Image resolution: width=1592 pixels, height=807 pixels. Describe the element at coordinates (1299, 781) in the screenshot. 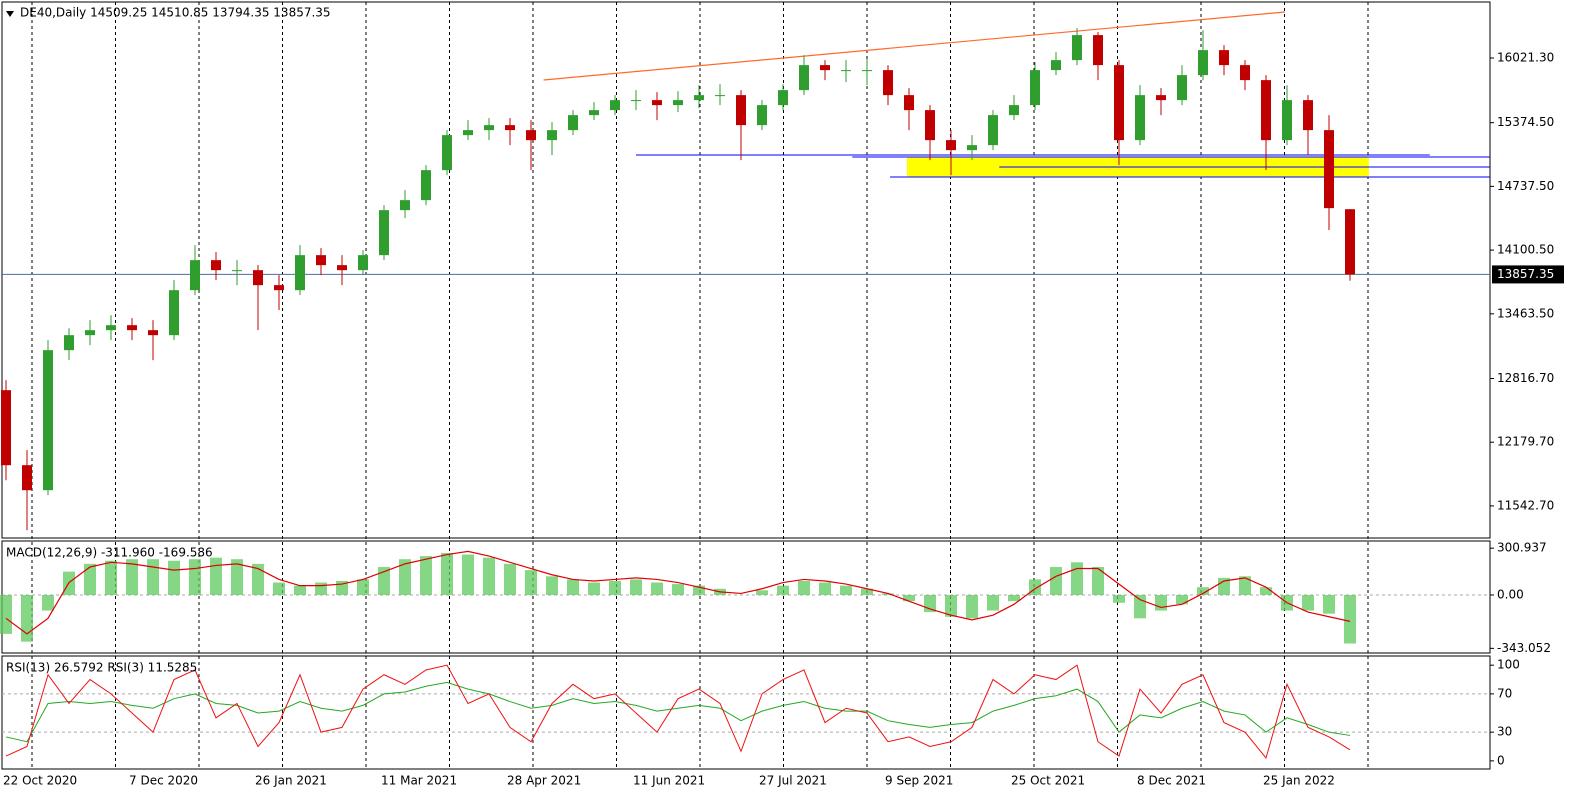

I see `x-tick-label: 25 Jan 2022` at that location.